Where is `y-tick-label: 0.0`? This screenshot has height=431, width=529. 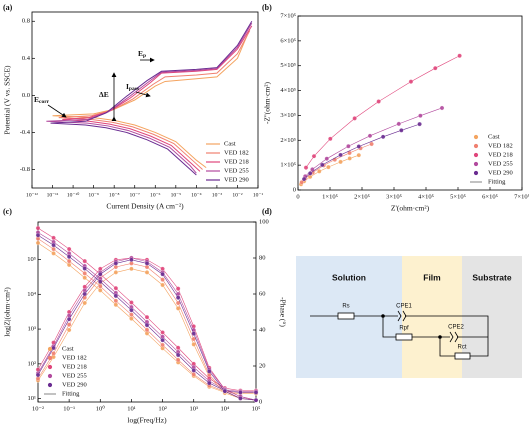
y-tick-label: 0.0 is located at coordinates (26, 95).